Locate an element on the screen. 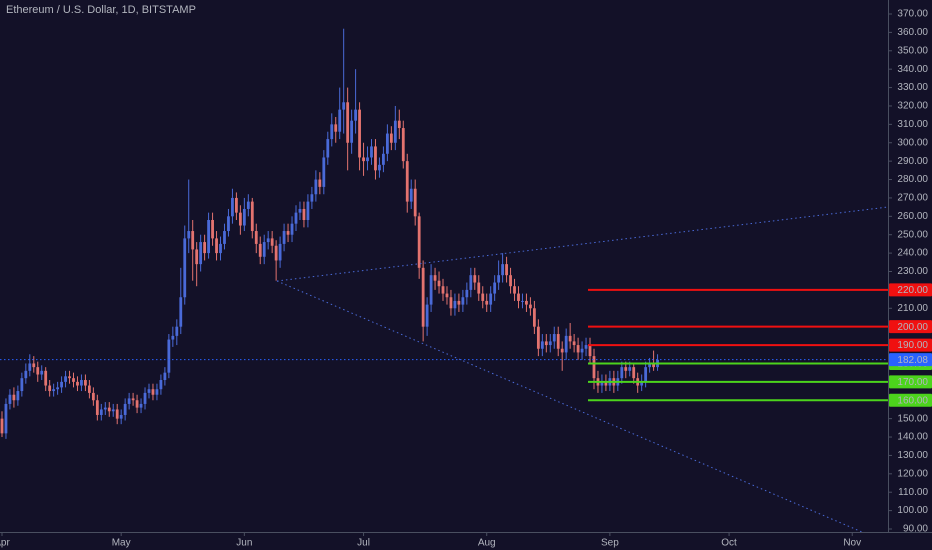 This screenshot has height=550, width=932. y-tick-label: 230.00 is located at coordinates (912, 271).